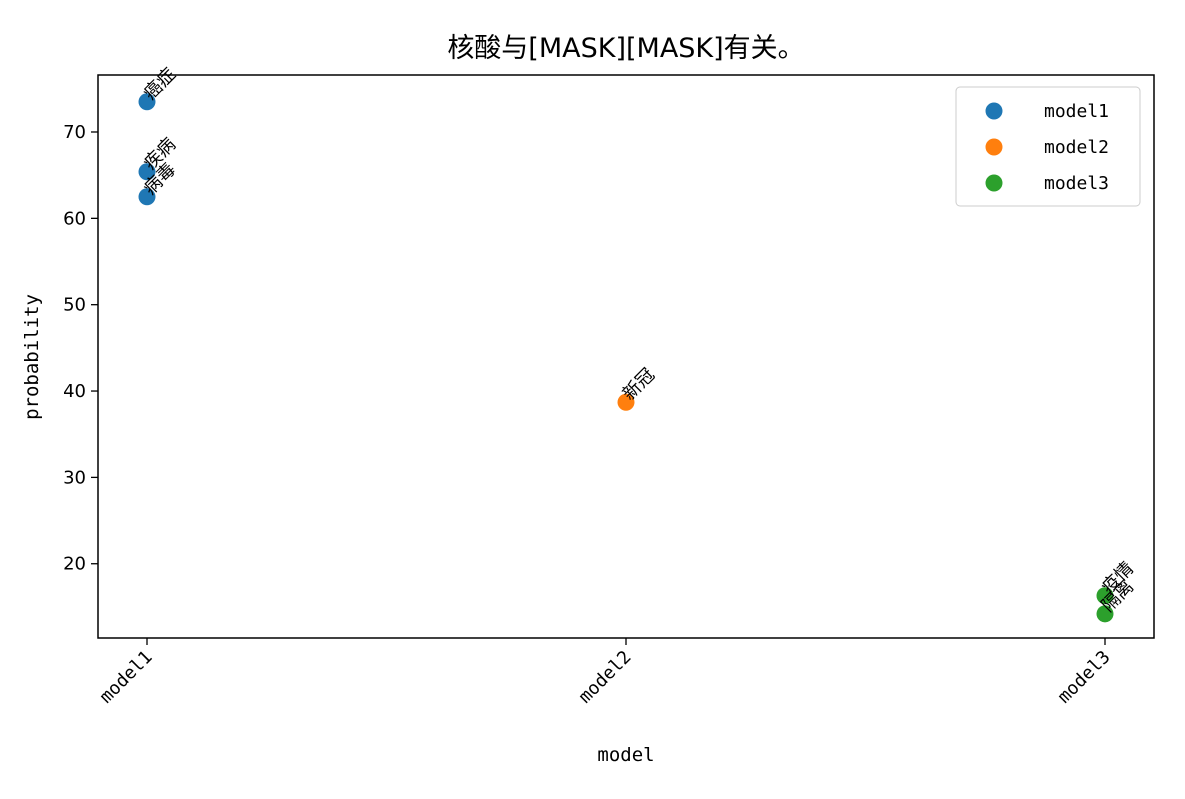  Describe the element at coordinates (32, 357) in the screenshot. I see `y-axis-label: probability` at that location.